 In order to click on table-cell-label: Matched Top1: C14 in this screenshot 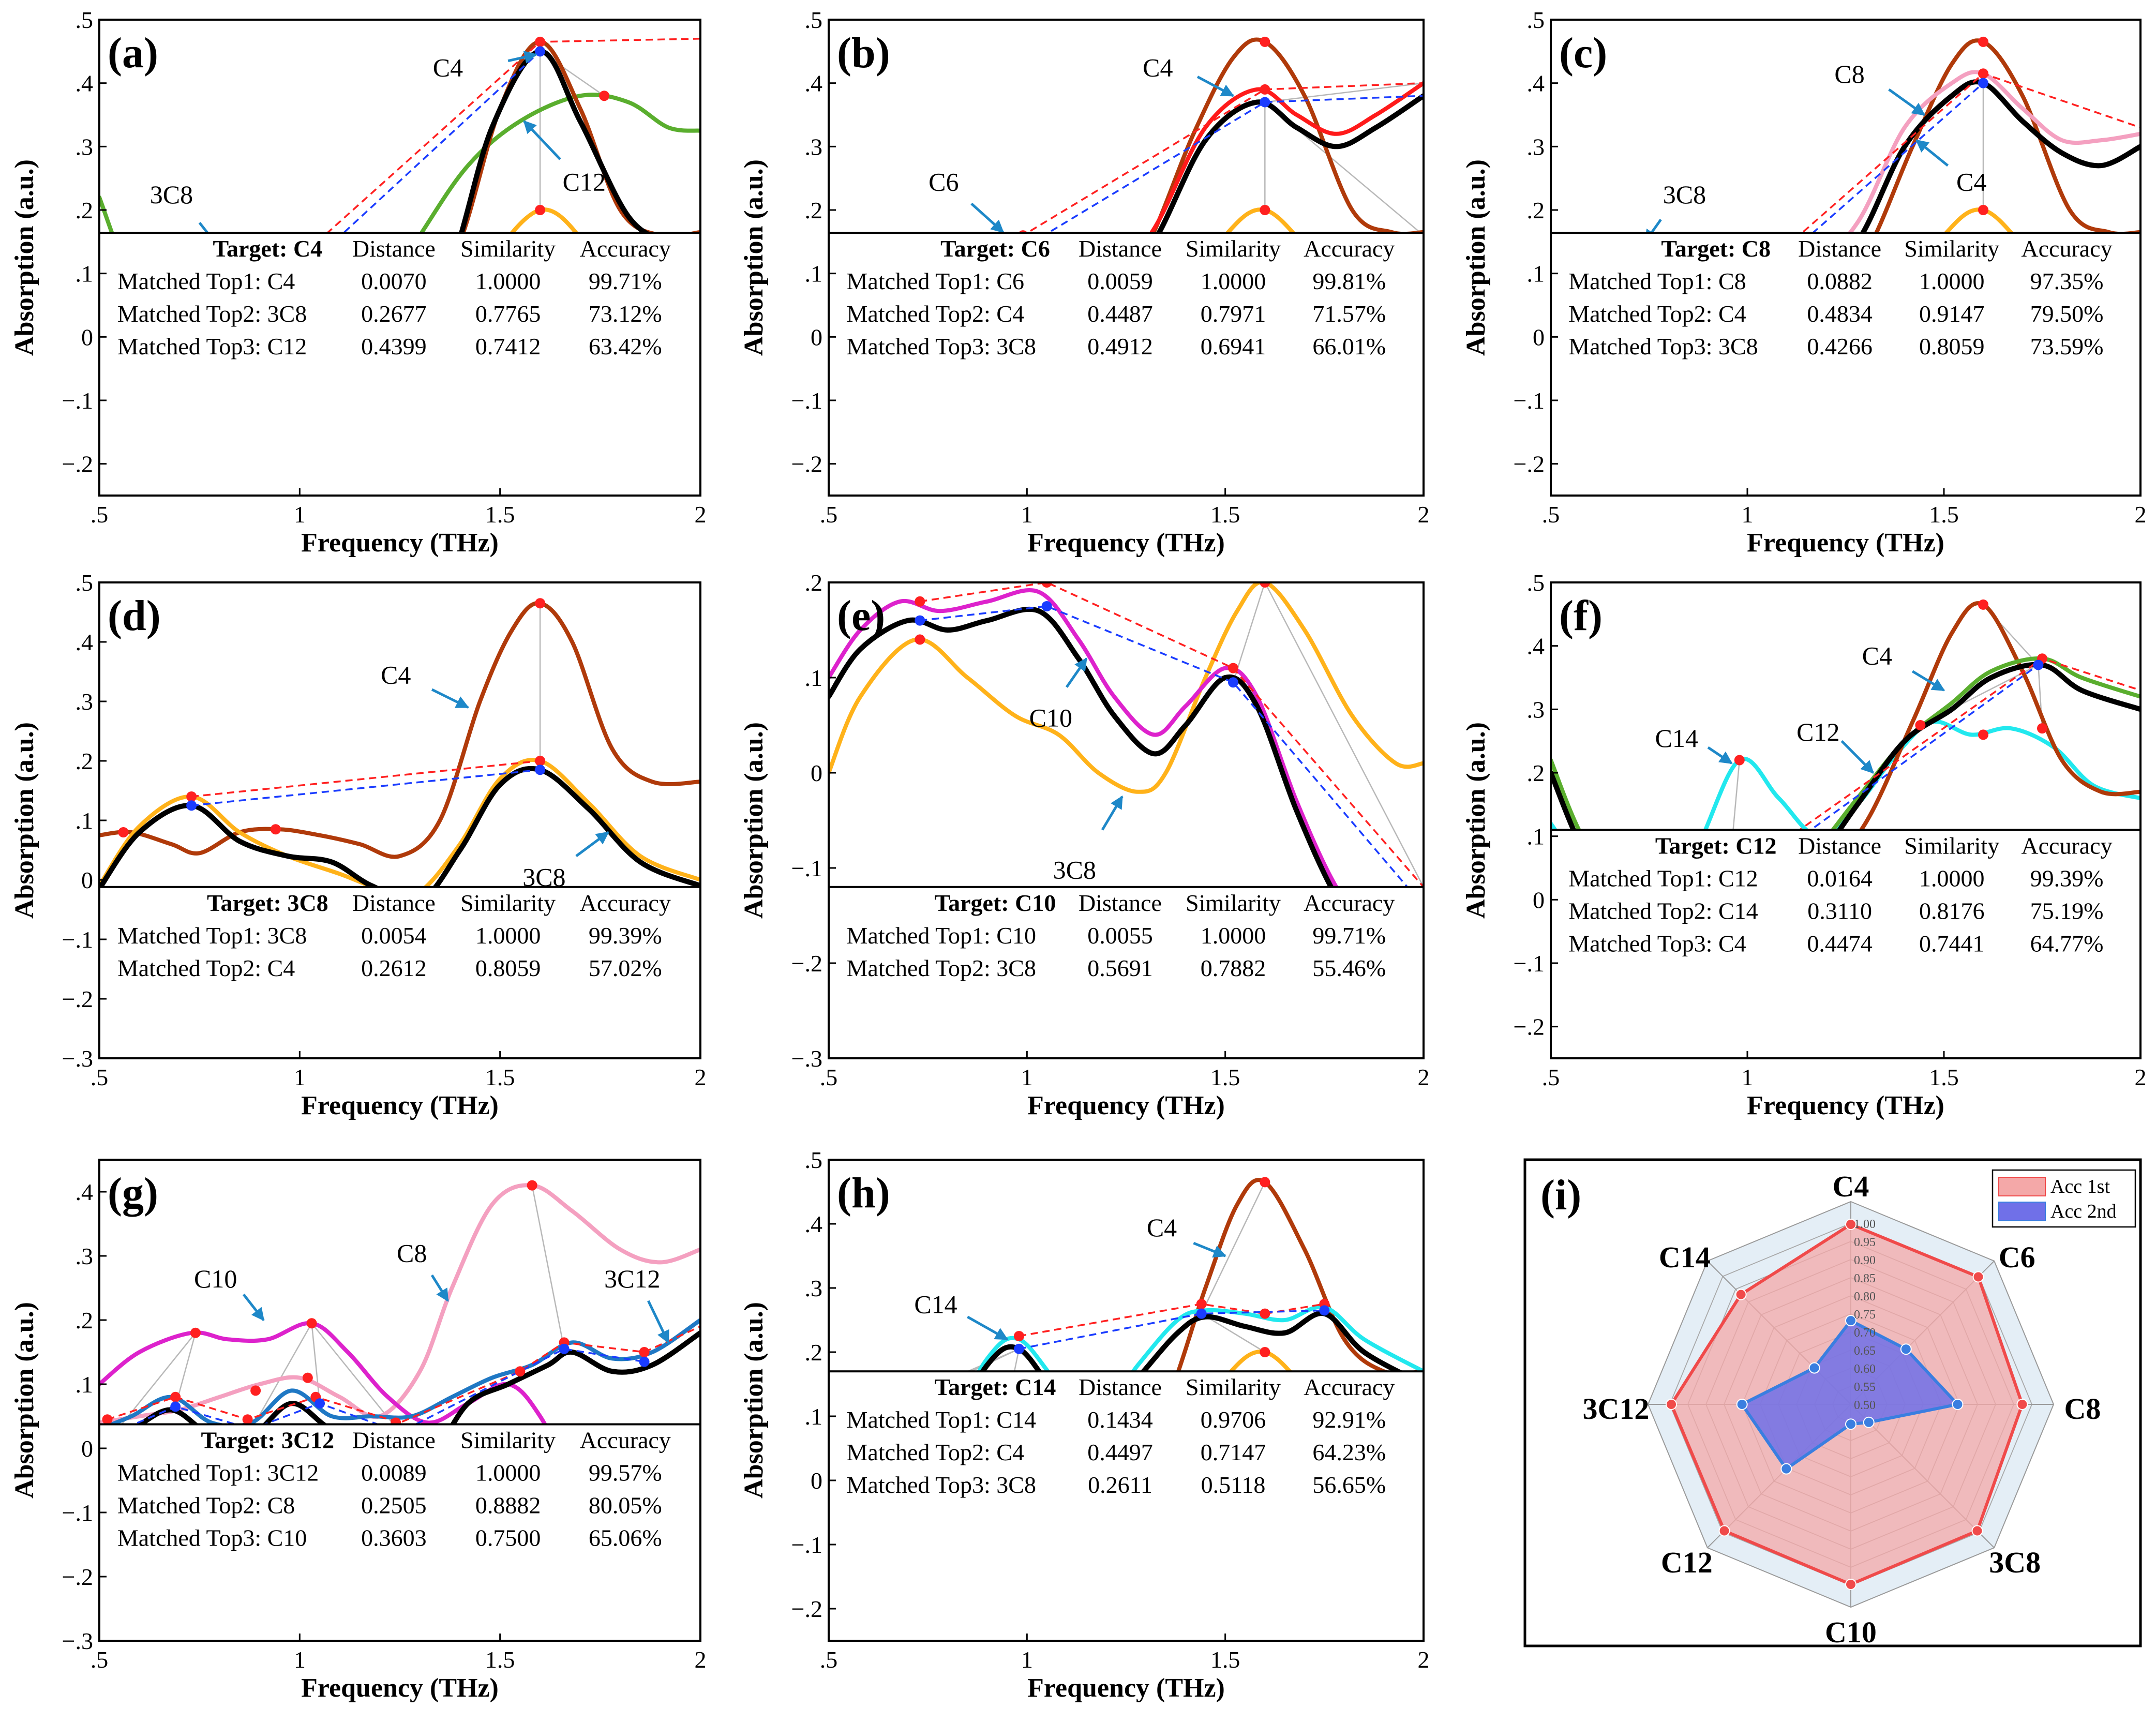, I will do `click(942, 1419)`.